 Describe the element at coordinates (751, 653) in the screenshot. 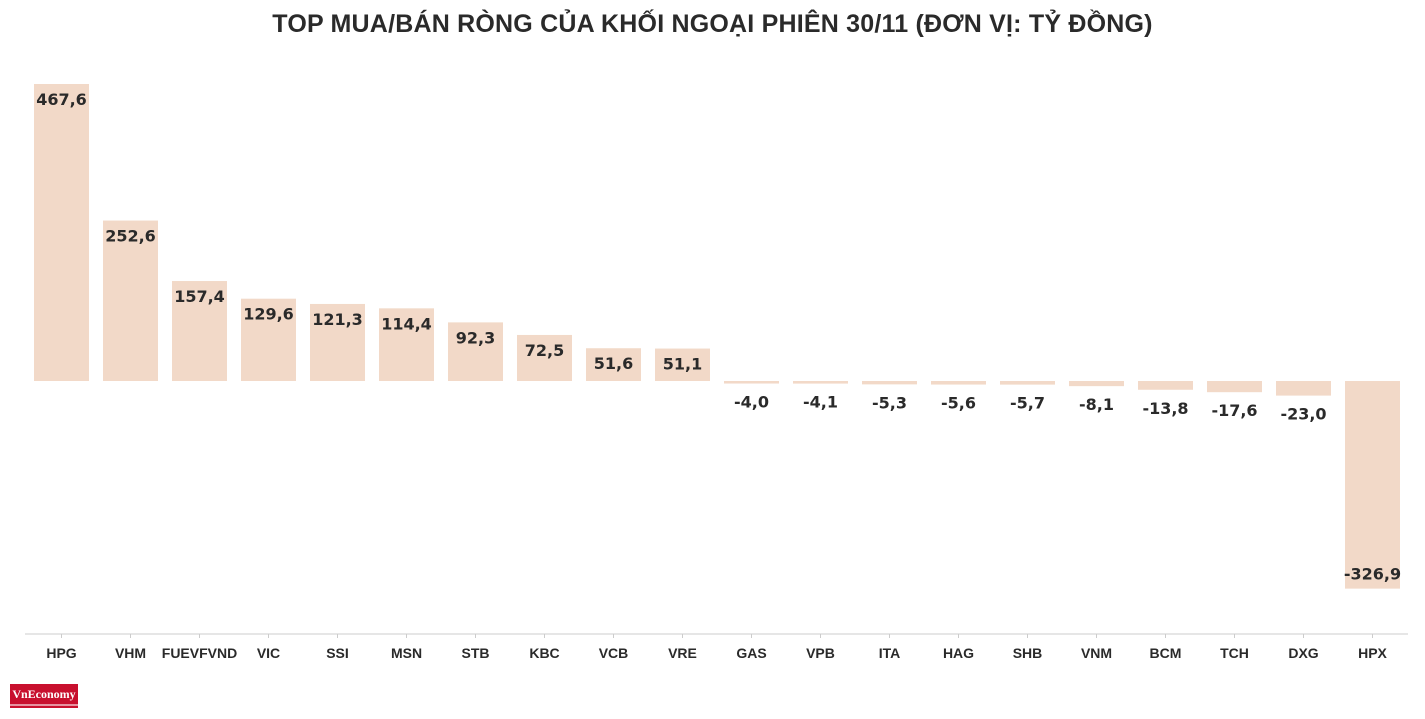

I see `category-label-gas: GAS` at that location.